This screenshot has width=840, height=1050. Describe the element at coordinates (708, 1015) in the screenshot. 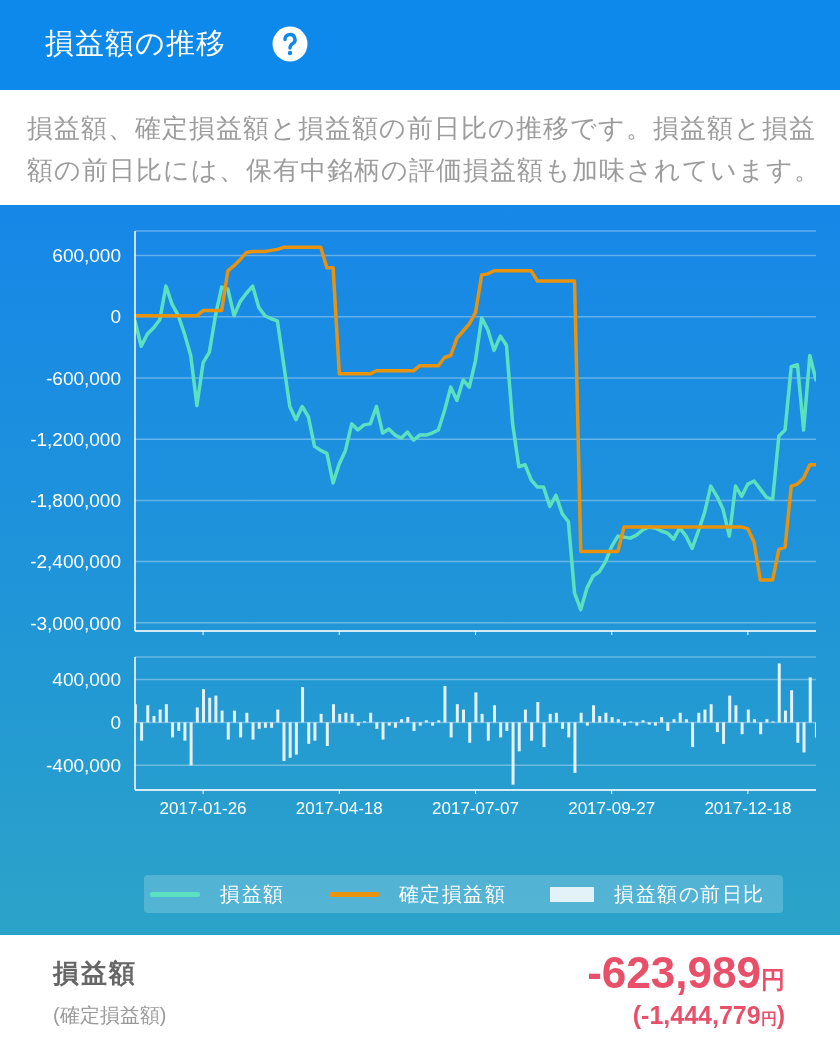

I see `text: (-1,444,779円)` at that location.